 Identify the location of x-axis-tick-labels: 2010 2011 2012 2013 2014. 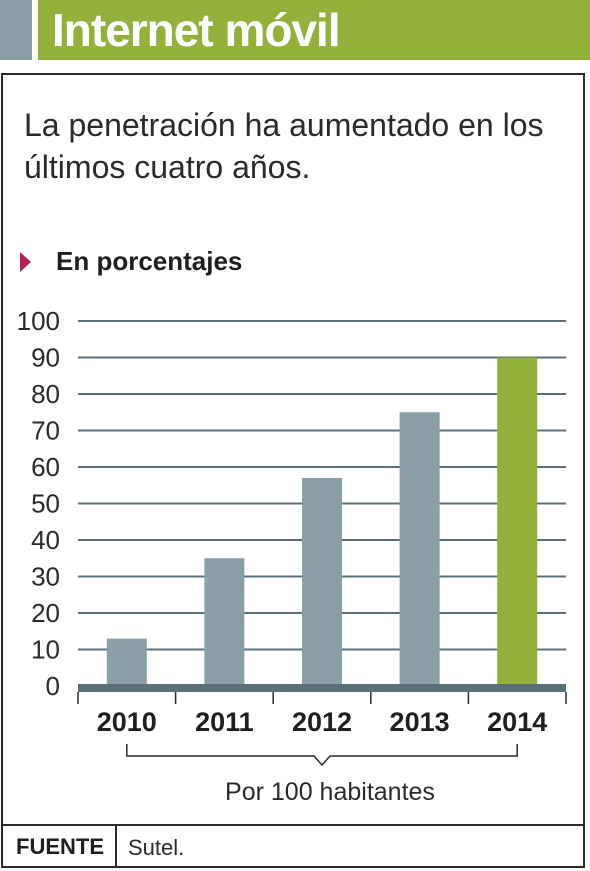
(322, 722).